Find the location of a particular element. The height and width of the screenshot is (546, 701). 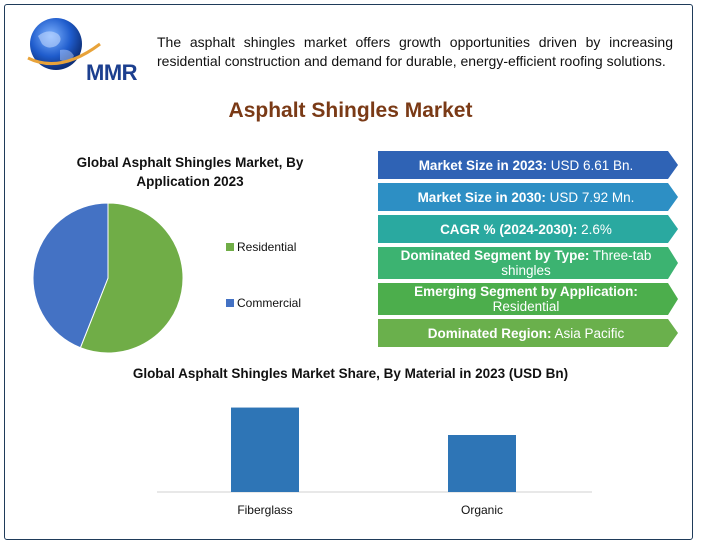

legend-item-residential: Residential is located at coordinates (261, 247).